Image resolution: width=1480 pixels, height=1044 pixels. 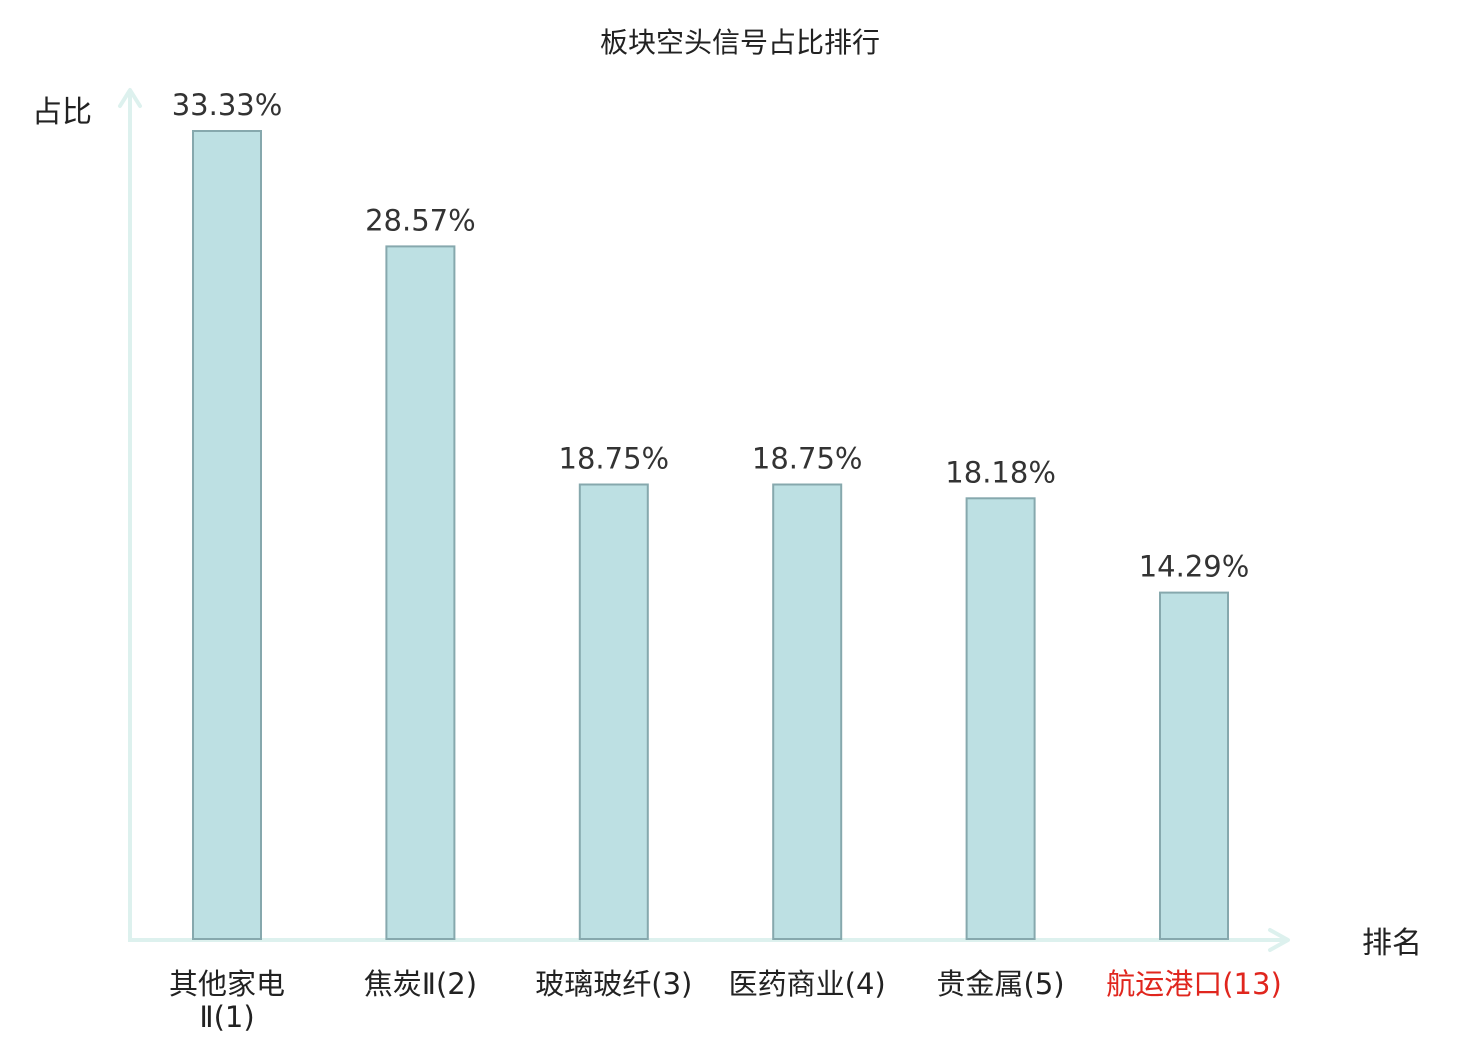 I want to click on x-axis-label: 排名, so click(x=1392, y=943).